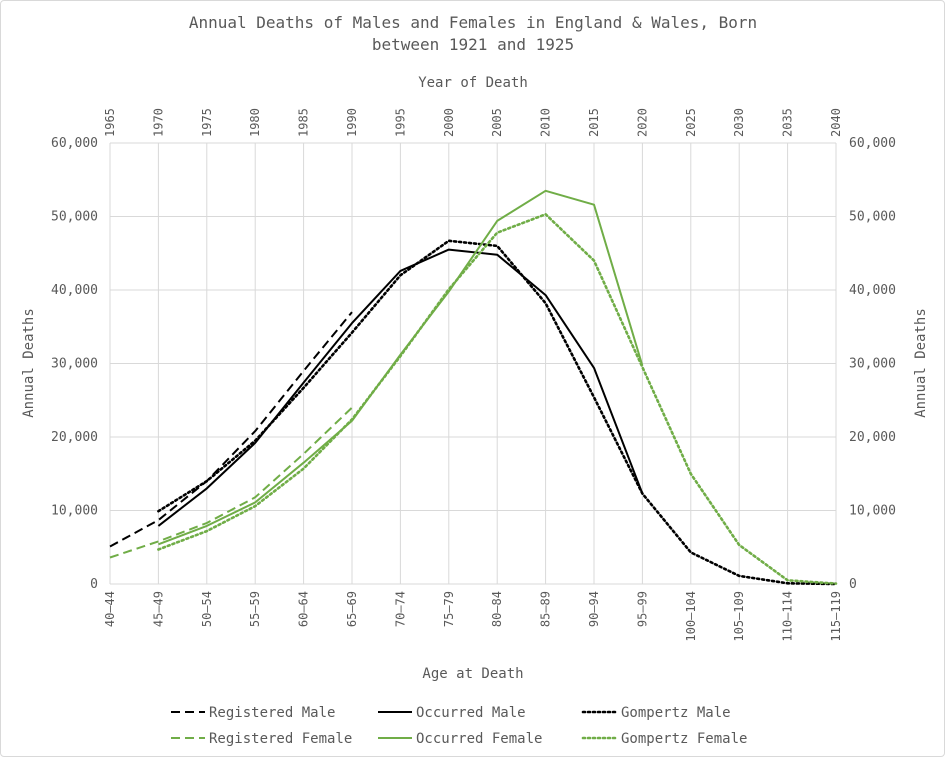 The width and height of the screenshot is (945, 758). Describe the element at coordinates (788, 616) in the screenshot. I see `x-tick-label: 110–114` at that location.